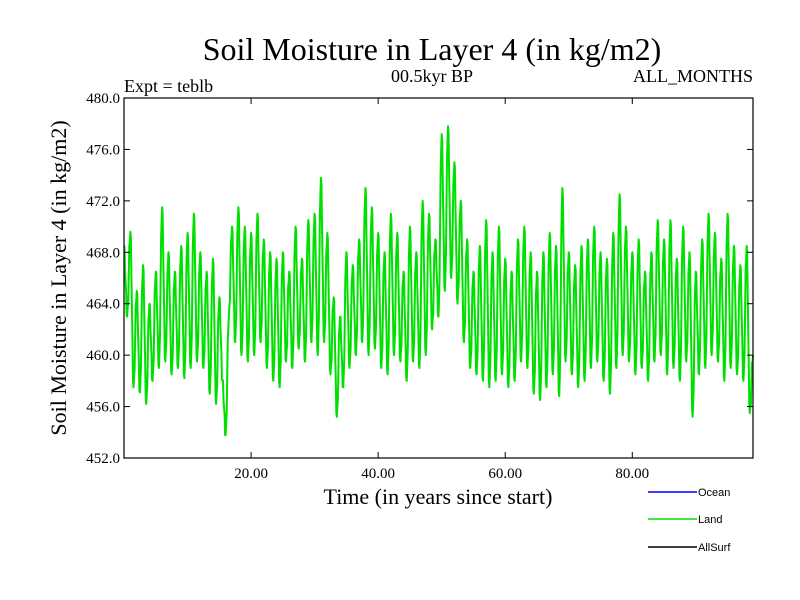  I want to click on x-axis-label: Time (in years since start), so click(438, 496).